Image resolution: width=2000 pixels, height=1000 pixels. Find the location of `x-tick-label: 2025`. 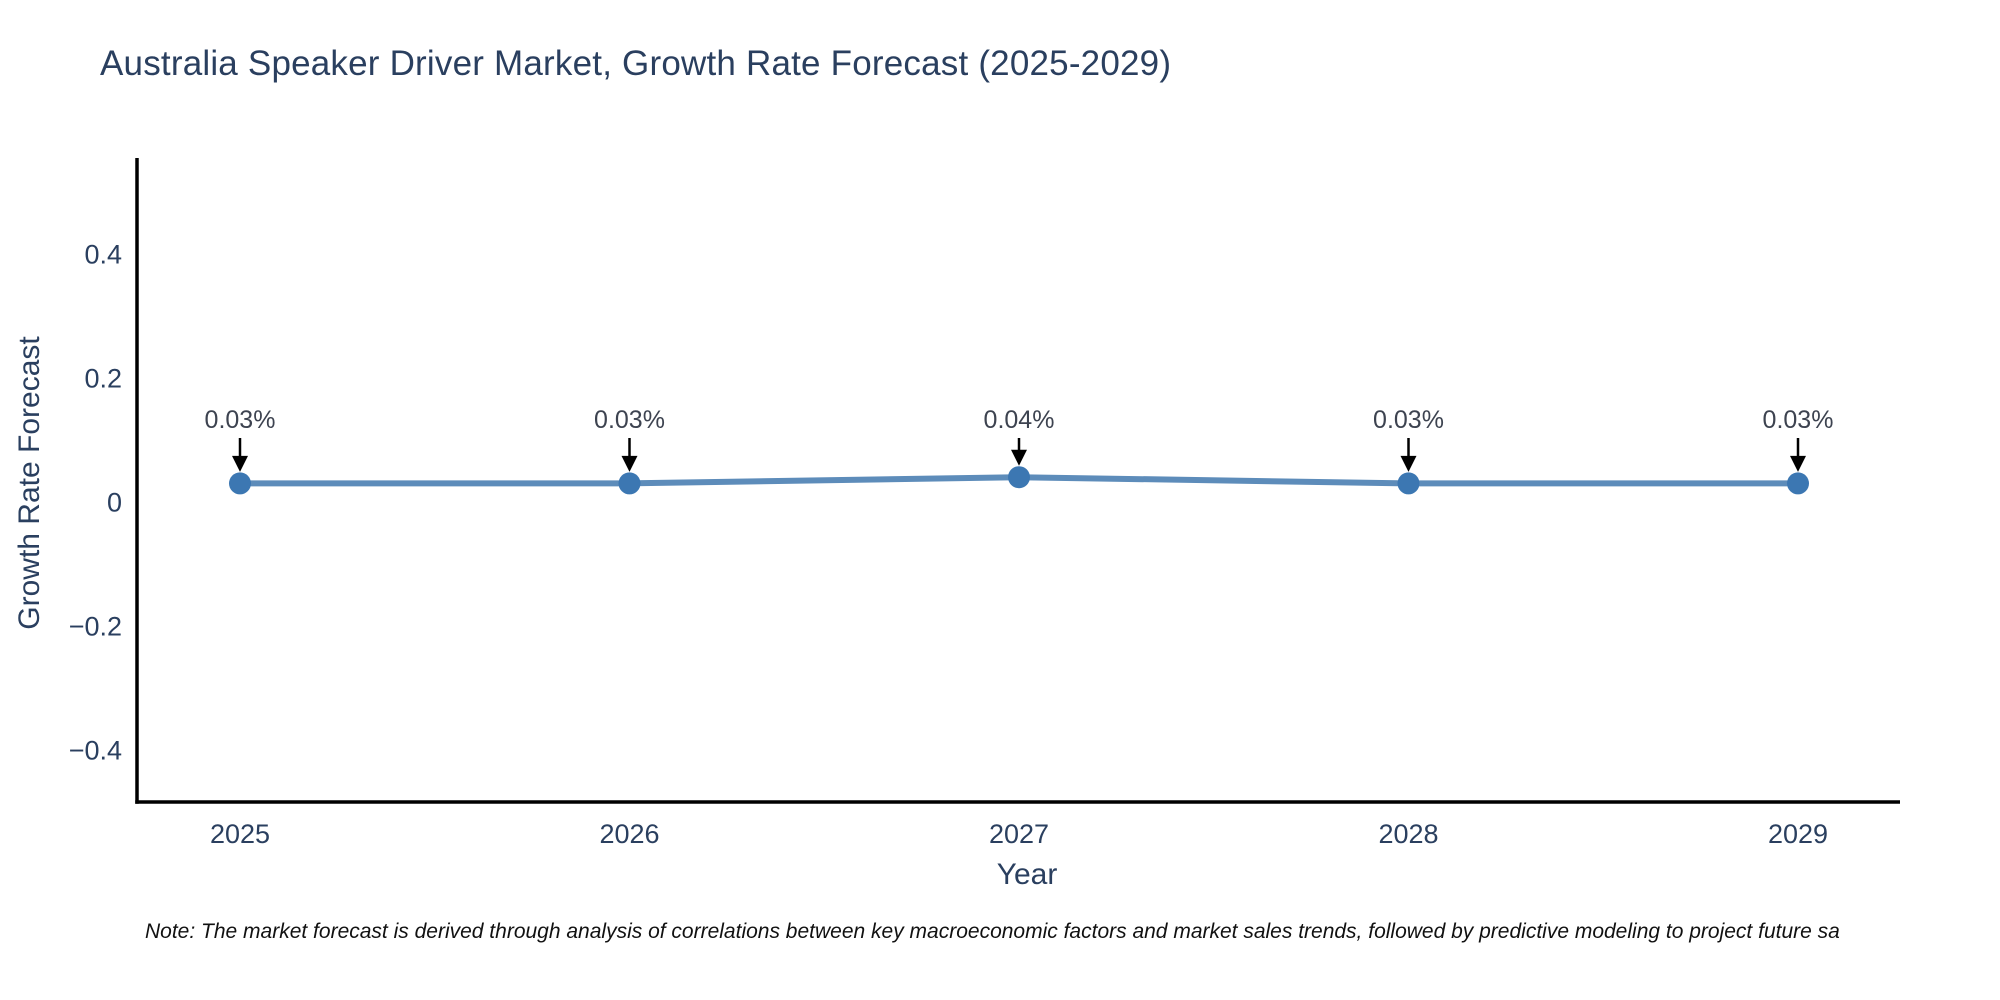

x-tick-label: 2025 is located at coordinates (240, 834).